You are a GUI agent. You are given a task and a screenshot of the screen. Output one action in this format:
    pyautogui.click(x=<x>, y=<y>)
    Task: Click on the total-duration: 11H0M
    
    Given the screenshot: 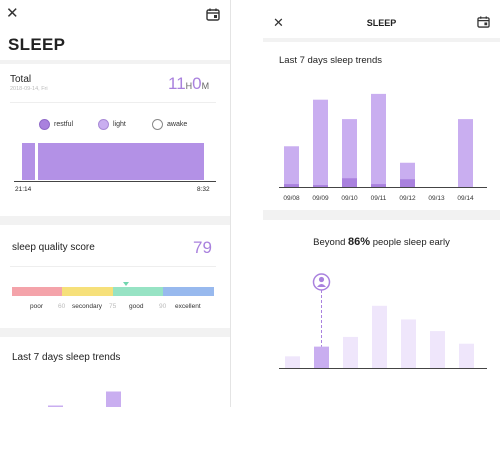 What is the action you would take?
    pyautogui.click(x=188, y=84)
    